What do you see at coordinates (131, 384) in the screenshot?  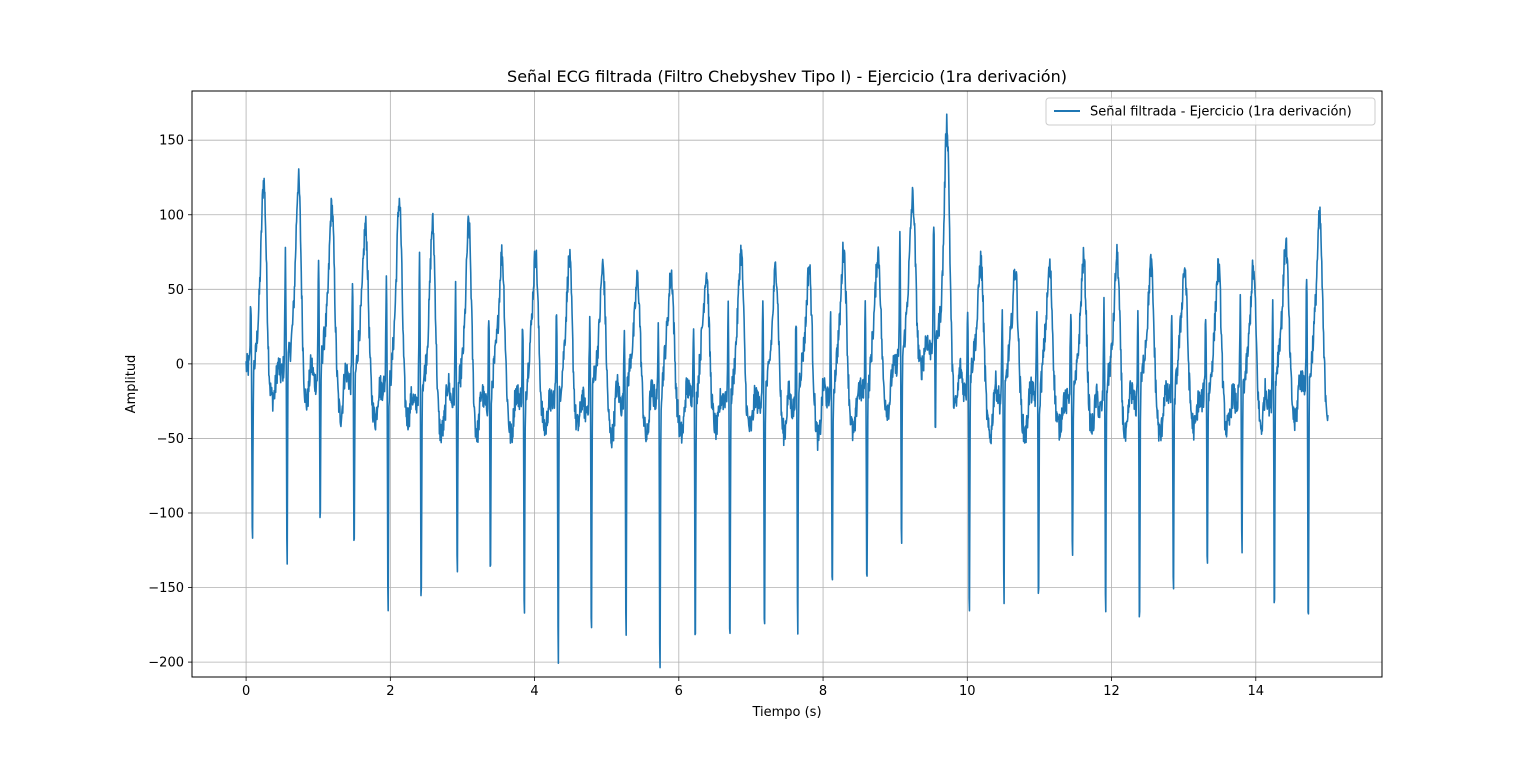 I see `y-axis-label: Amplitud` at bounding box center [131, 384].